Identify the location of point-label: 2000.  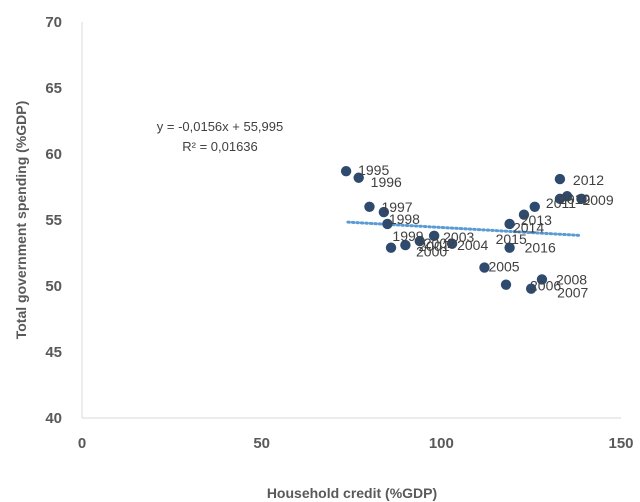
(431, 252).